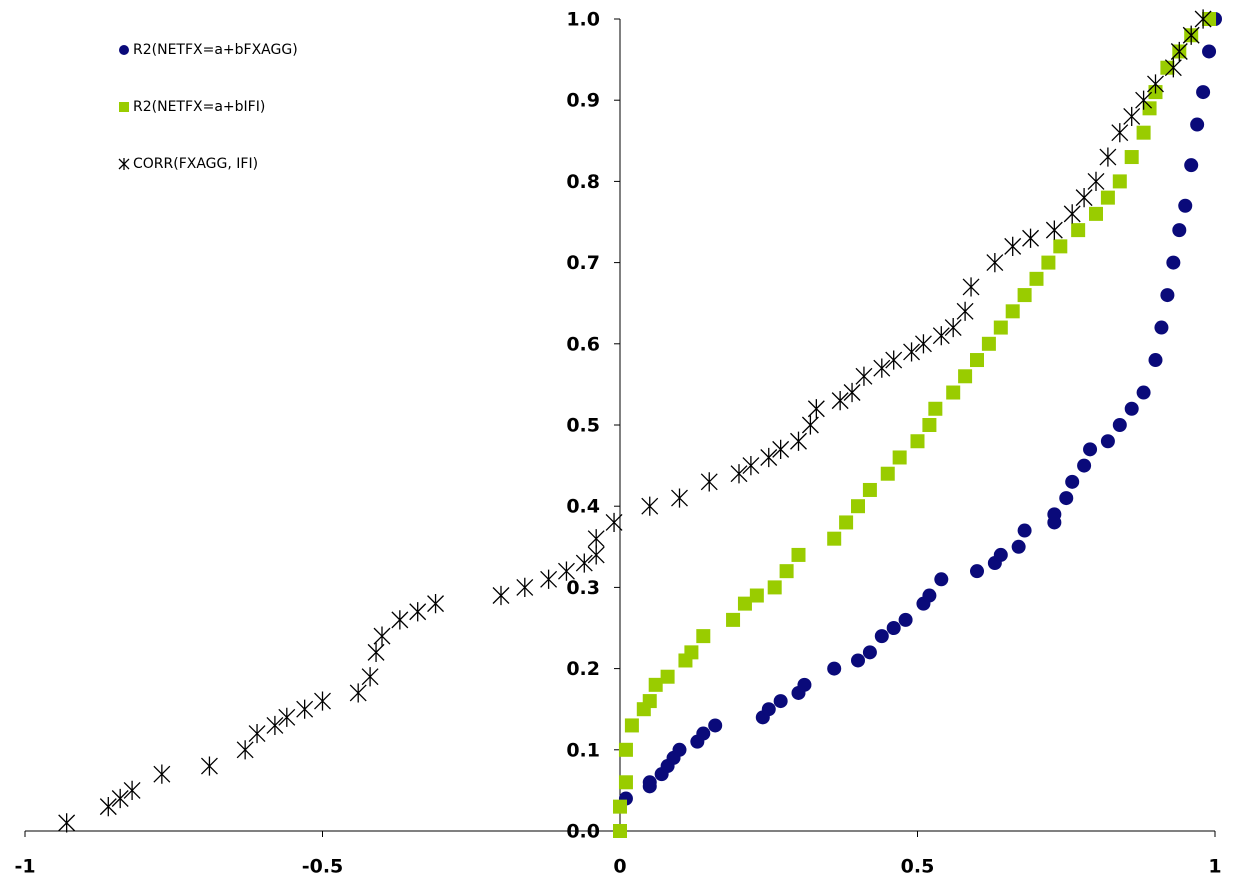 Image resolution: width=1233 pixels, height=891 pixels. What do you see at coordinates (918, 867) in the screenshot?
I see `x-tick-label: 0.5` at bounding box center [918, 867].